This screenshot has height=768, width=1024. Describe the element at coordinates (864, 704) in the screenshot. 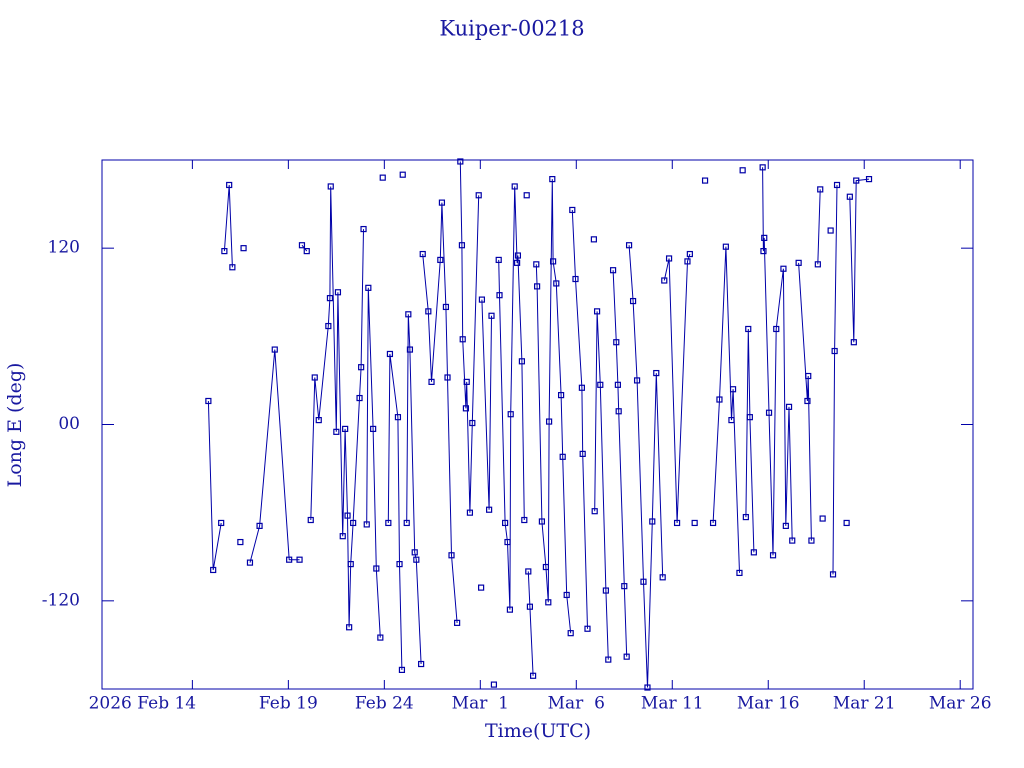

I see `x-tick-label: Mar 21` at that location.